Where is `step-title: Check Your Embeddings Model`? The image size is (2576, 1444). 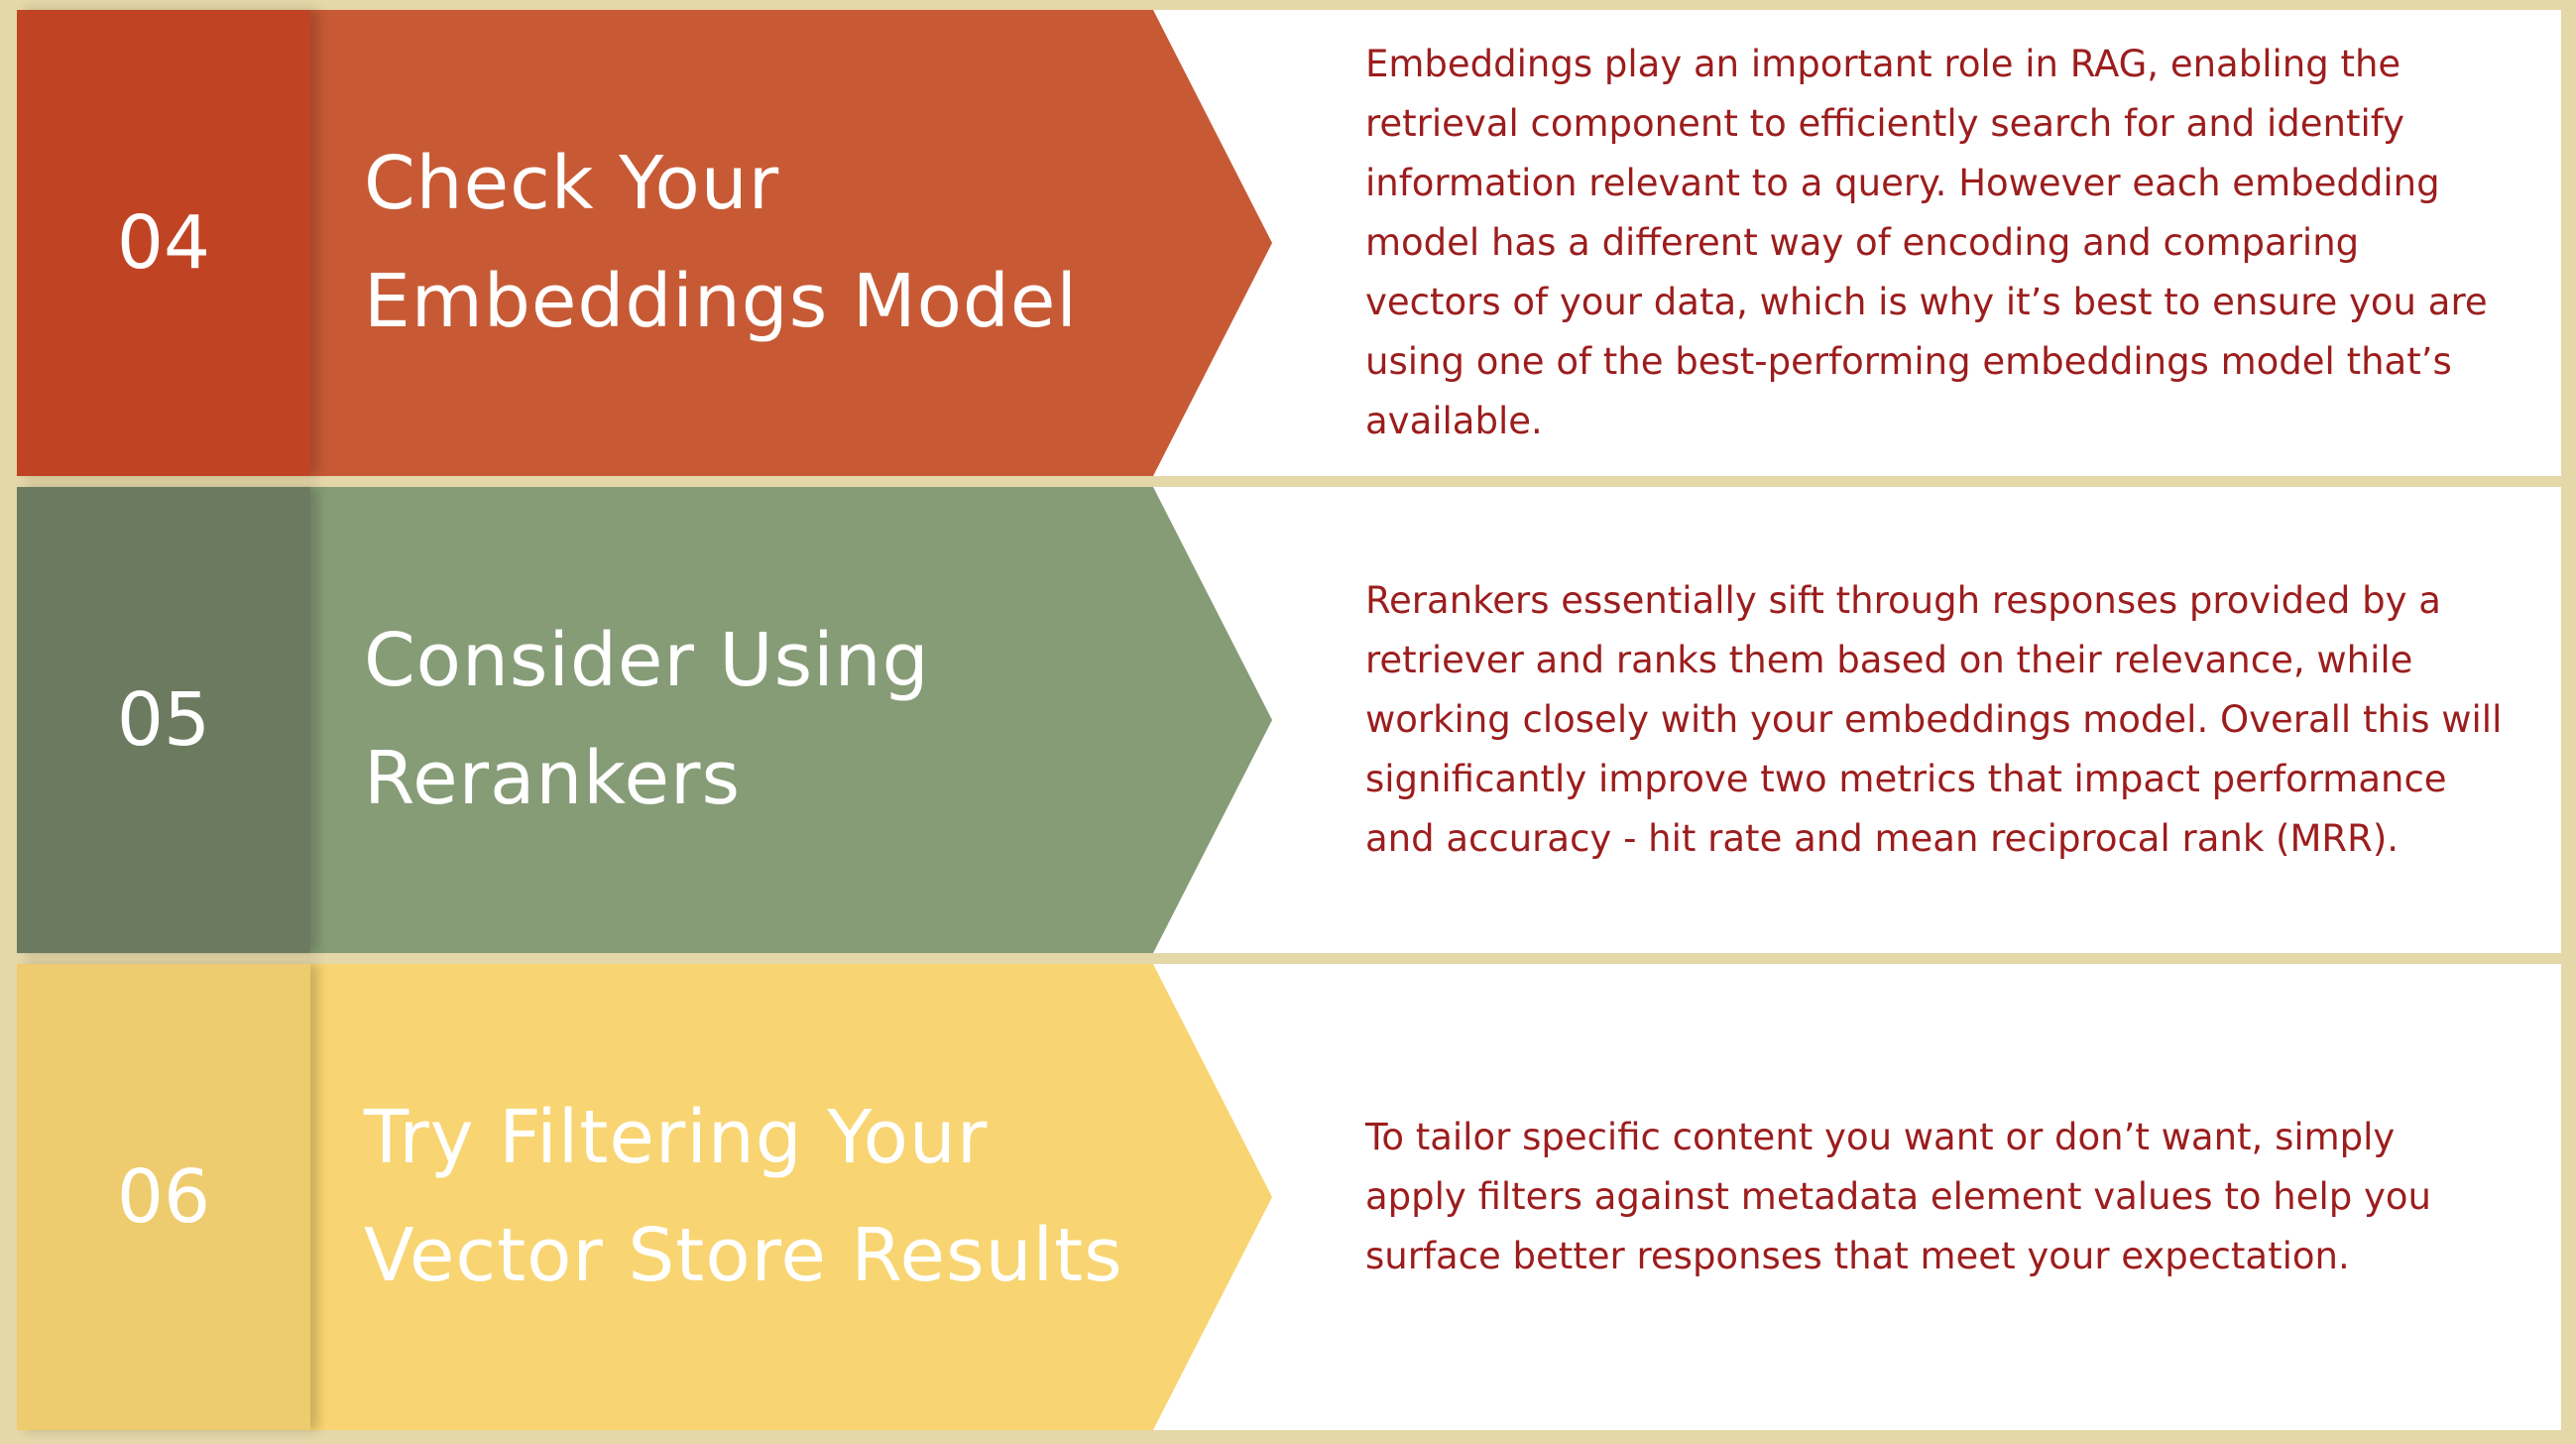 step-title: Check Your Embeddings Model is located at coordinates (771, 243).